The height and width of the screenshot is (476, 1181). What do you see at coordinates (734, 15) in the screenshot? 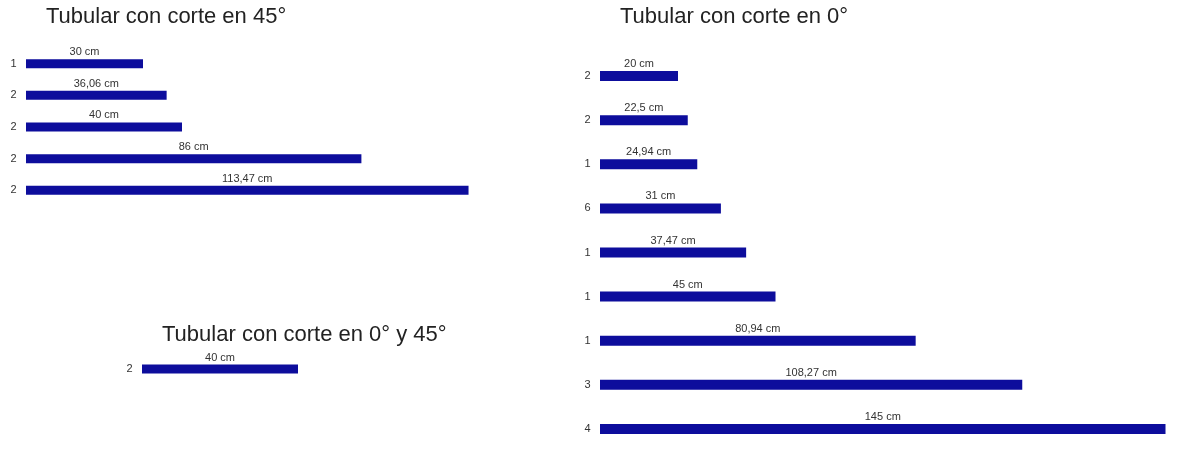
I see `chart-title: Tubular con corte en 0°` at bounding box center [734, 15].